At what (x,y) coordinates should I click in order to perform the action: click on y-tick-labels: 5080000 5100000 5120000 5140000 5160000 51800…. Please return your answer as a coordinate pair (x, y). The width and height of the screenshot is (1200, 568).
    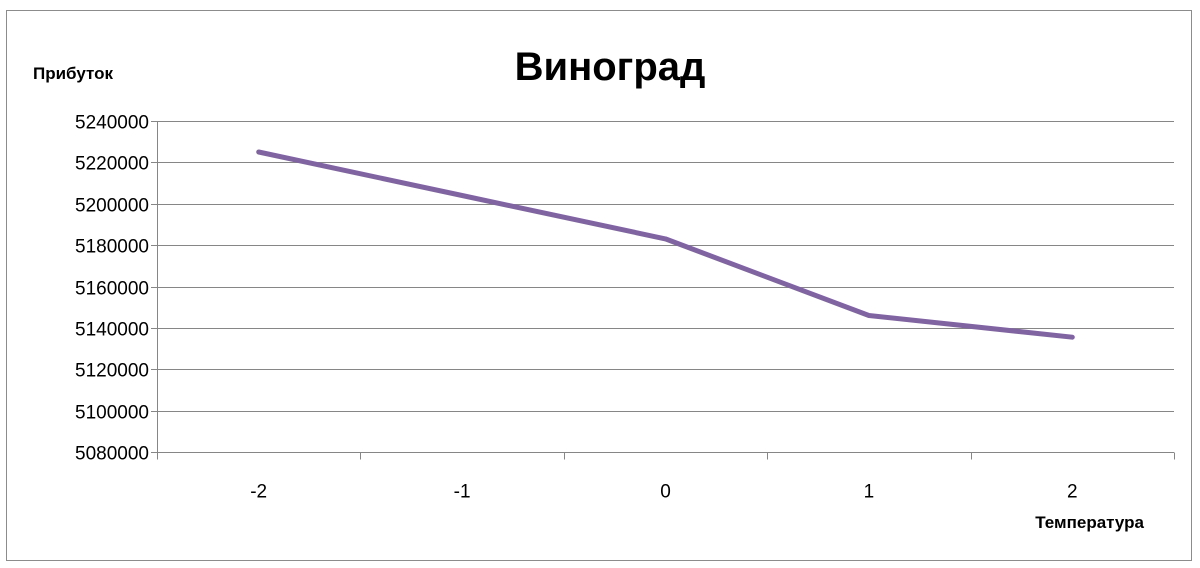
    Looking at the image, I should click on (112, 289).